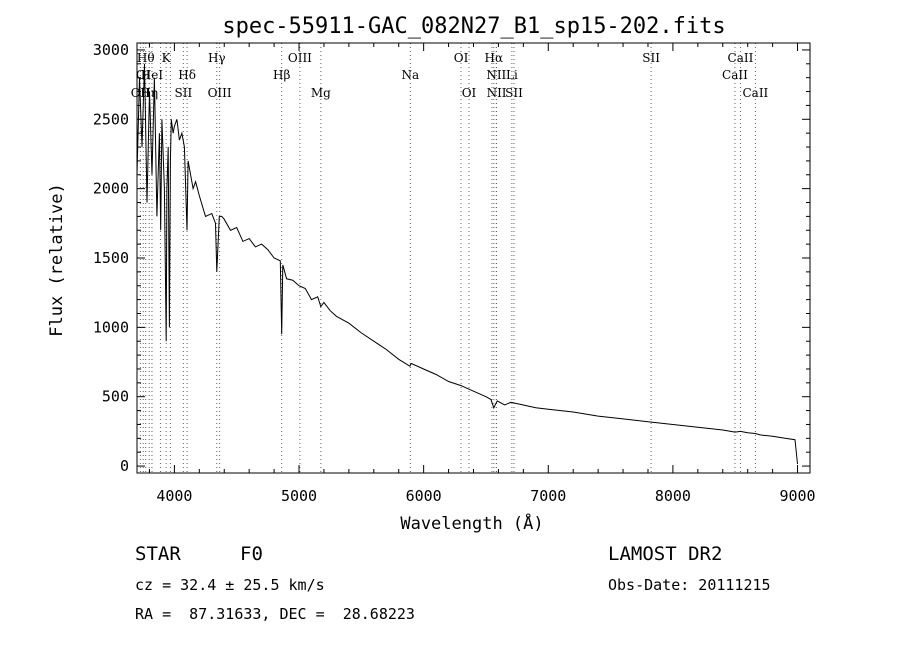 Image resolution: width=900 pixels, height=650 pixels. What do you see at coordinates (673, 496) in the screenshot?
I see `x-tick-label: 8000` at bounding box center [673, 496].